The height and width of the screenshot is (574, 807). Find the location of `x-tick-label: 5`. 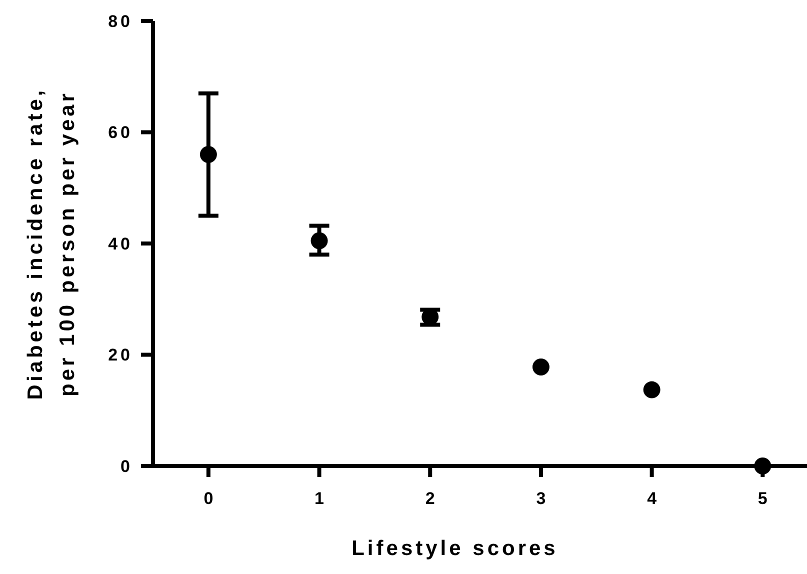

x-tick-label: 5 is located at coordinates (763, 498).